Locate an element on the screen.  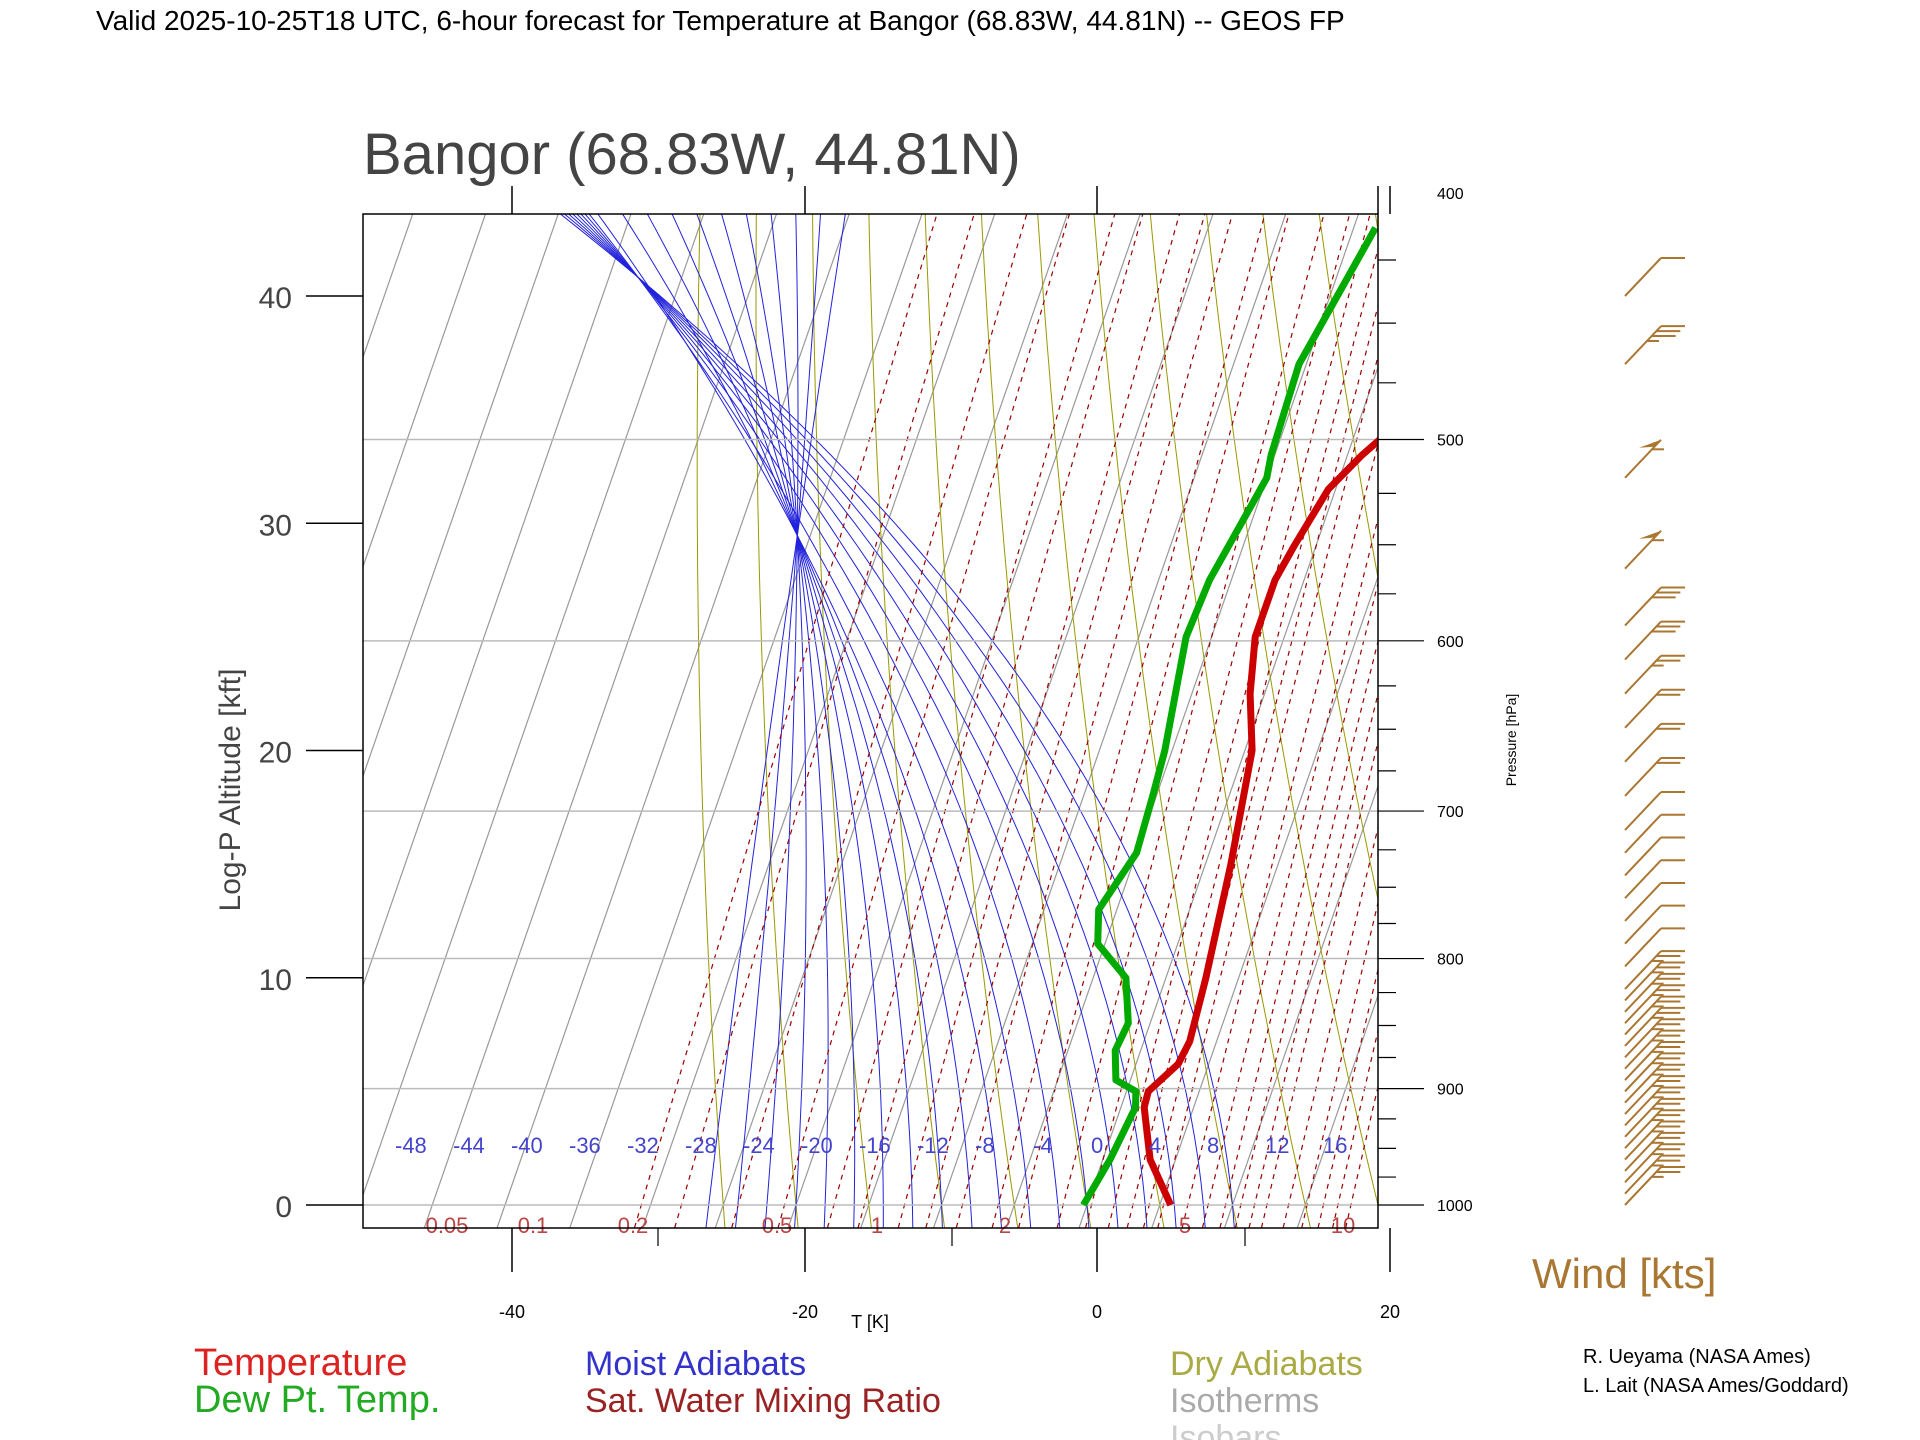
credit-line-2: L. Lait (NASA Ames/Goddard) is located at coordinates (1716, 1386).